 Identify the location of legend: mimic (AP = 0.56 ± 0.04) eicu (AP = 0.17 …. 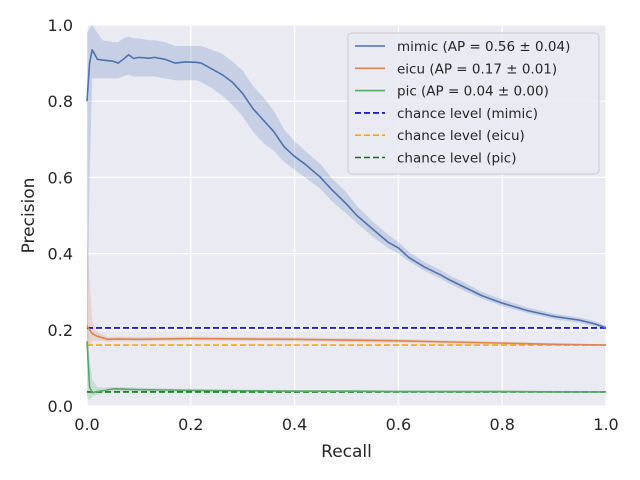
(473, 103).